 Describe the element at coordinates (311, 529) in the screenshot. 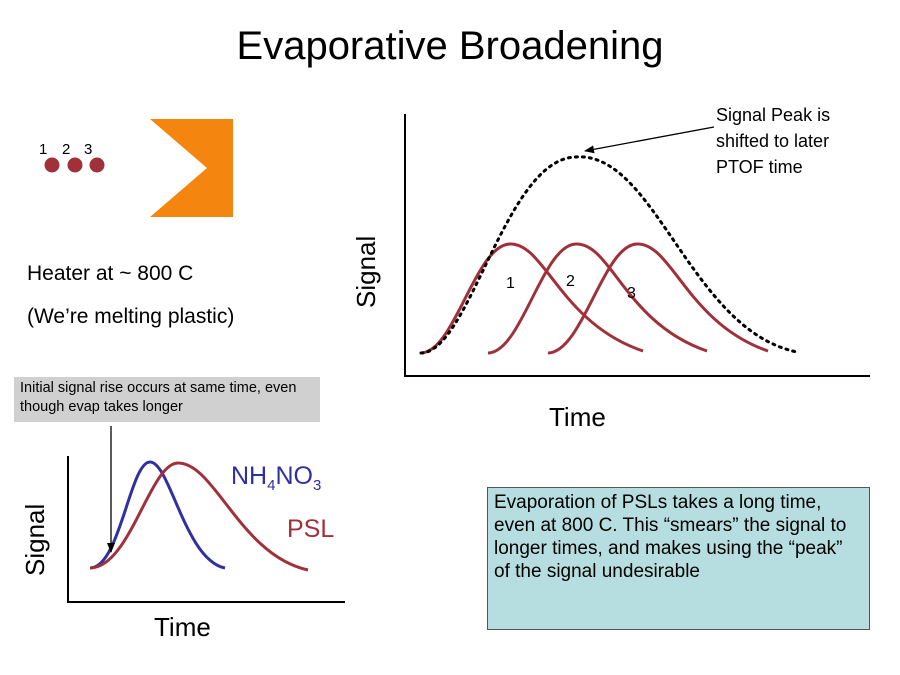

I see `psl-legend: PSL` at that location.